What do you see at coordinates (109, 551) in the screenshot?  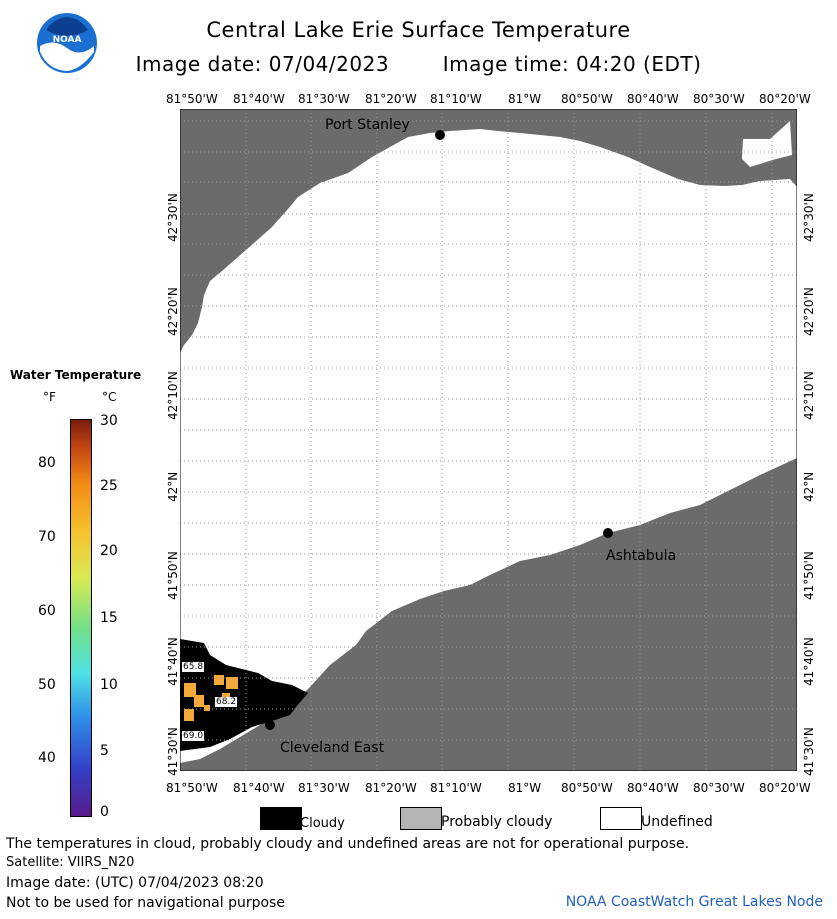 I see `legend-c-tick: 20` at bounding box center [109, 551].